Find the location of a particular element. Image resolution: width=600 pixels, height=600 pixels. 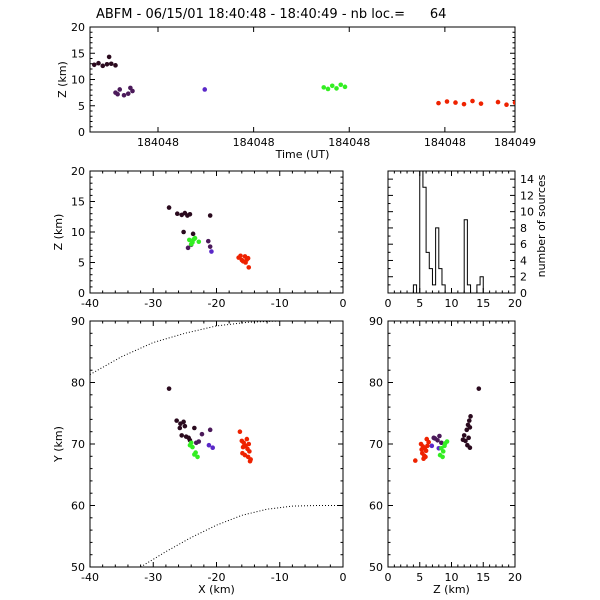

panel-altitude-y: 0 5 10 15 20 50 60 70 80 90 Z (km) is located at coordinates (445, 455).